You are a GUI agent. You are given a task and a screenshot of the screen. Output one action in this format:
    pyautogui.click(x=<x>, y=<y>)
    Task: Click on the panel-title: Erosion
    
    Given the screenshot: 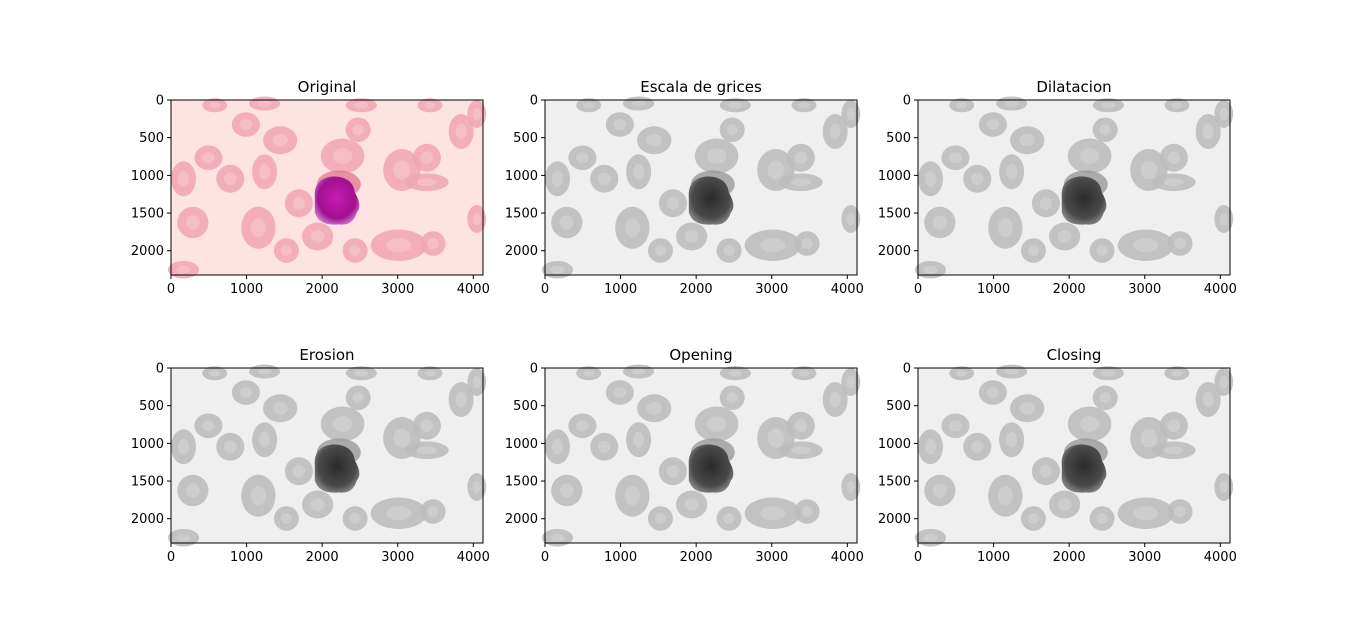 What is the action you would take?
    pyautogui.click(x=326, y=355)
    